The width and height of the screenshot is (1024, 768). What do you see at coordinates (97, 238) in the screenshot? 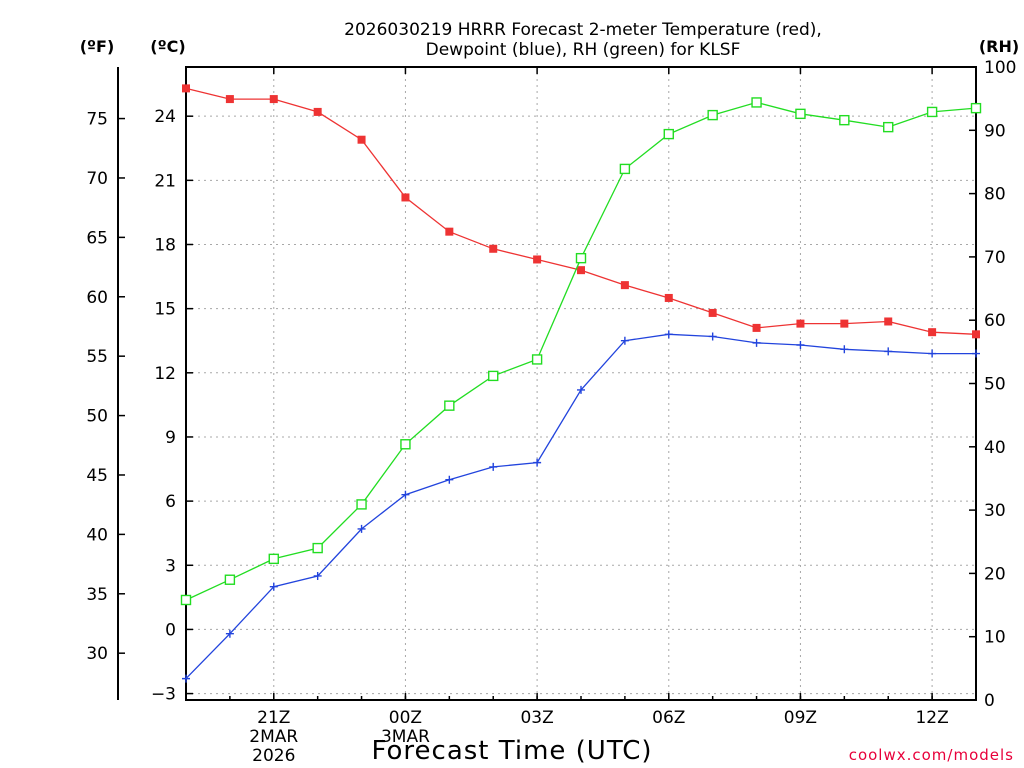
I see `fahrenheit-tick-label: 65` at bounding box center [97, 238].